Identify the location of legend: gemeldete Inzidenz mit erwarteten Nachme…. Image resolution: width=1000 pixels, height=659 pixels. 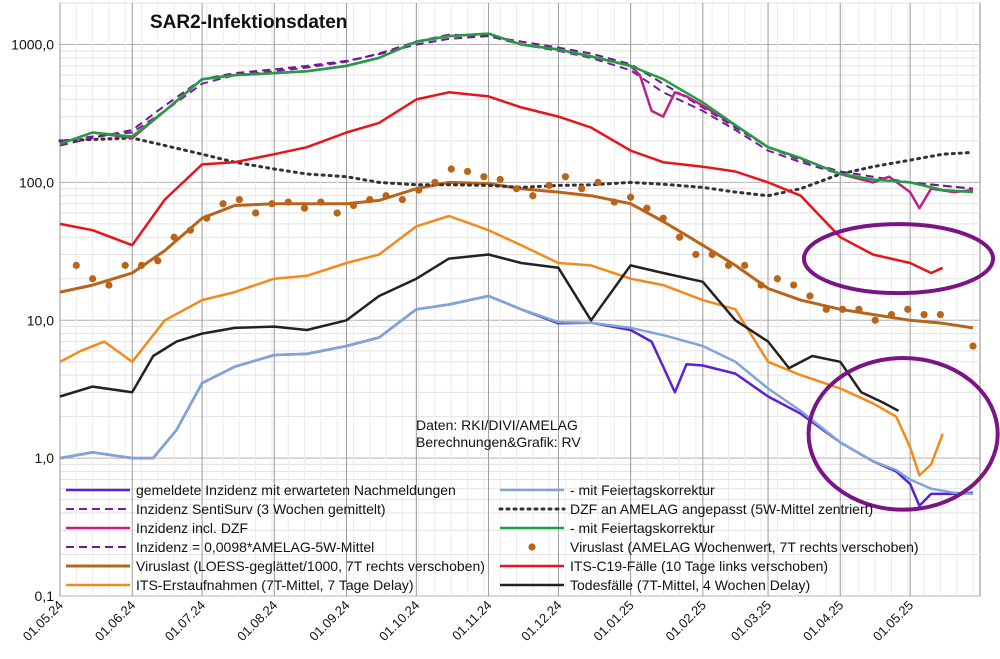
(492, 537).